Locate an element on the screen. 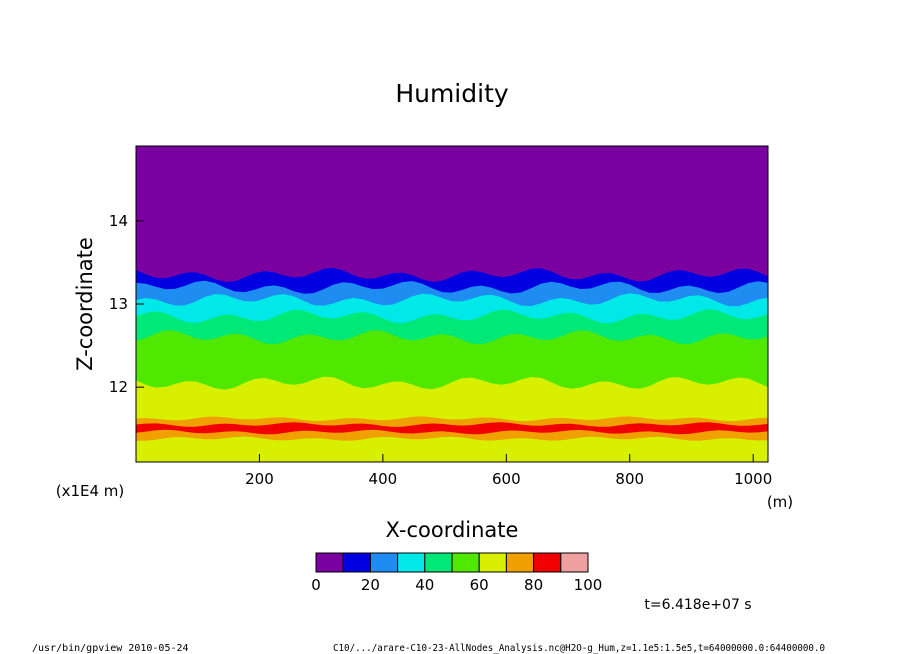 The height and width of the screenshot is (654, 904). x-tick-label: 1000 is located at coordinates (753, 479).